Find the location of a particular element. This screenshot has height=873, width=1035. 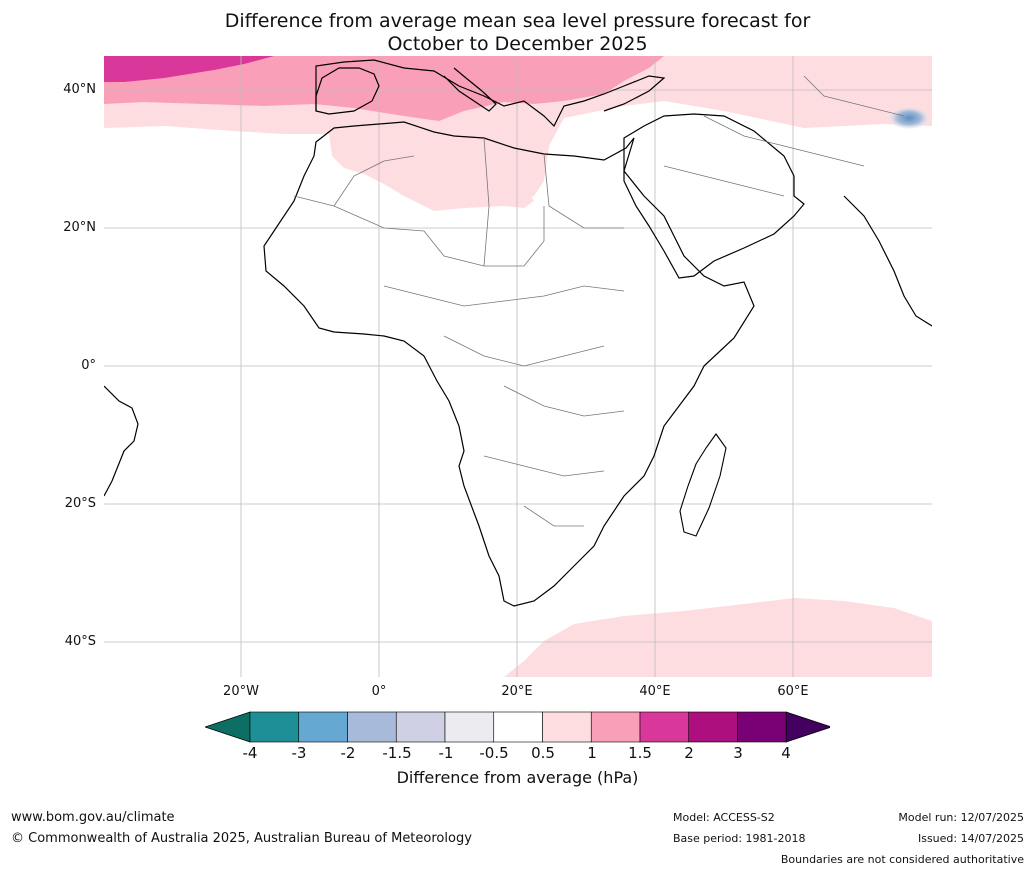

madagascar is located at coordinates (703, 485).